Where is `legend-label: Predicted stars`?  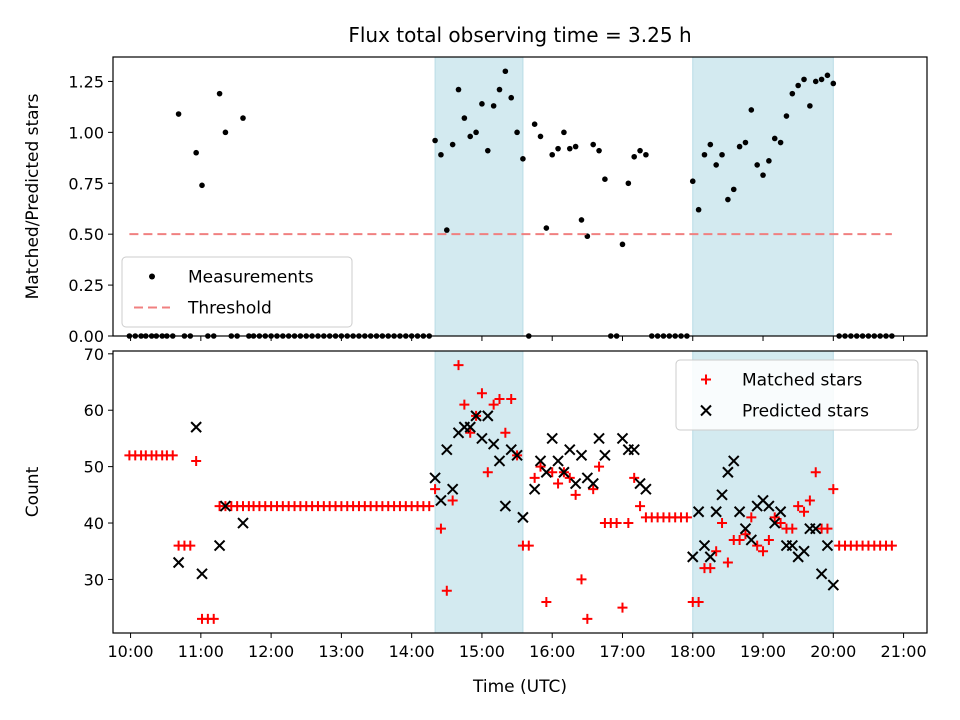
legend-label: Predicted stars is located at coordinates (805, 412).